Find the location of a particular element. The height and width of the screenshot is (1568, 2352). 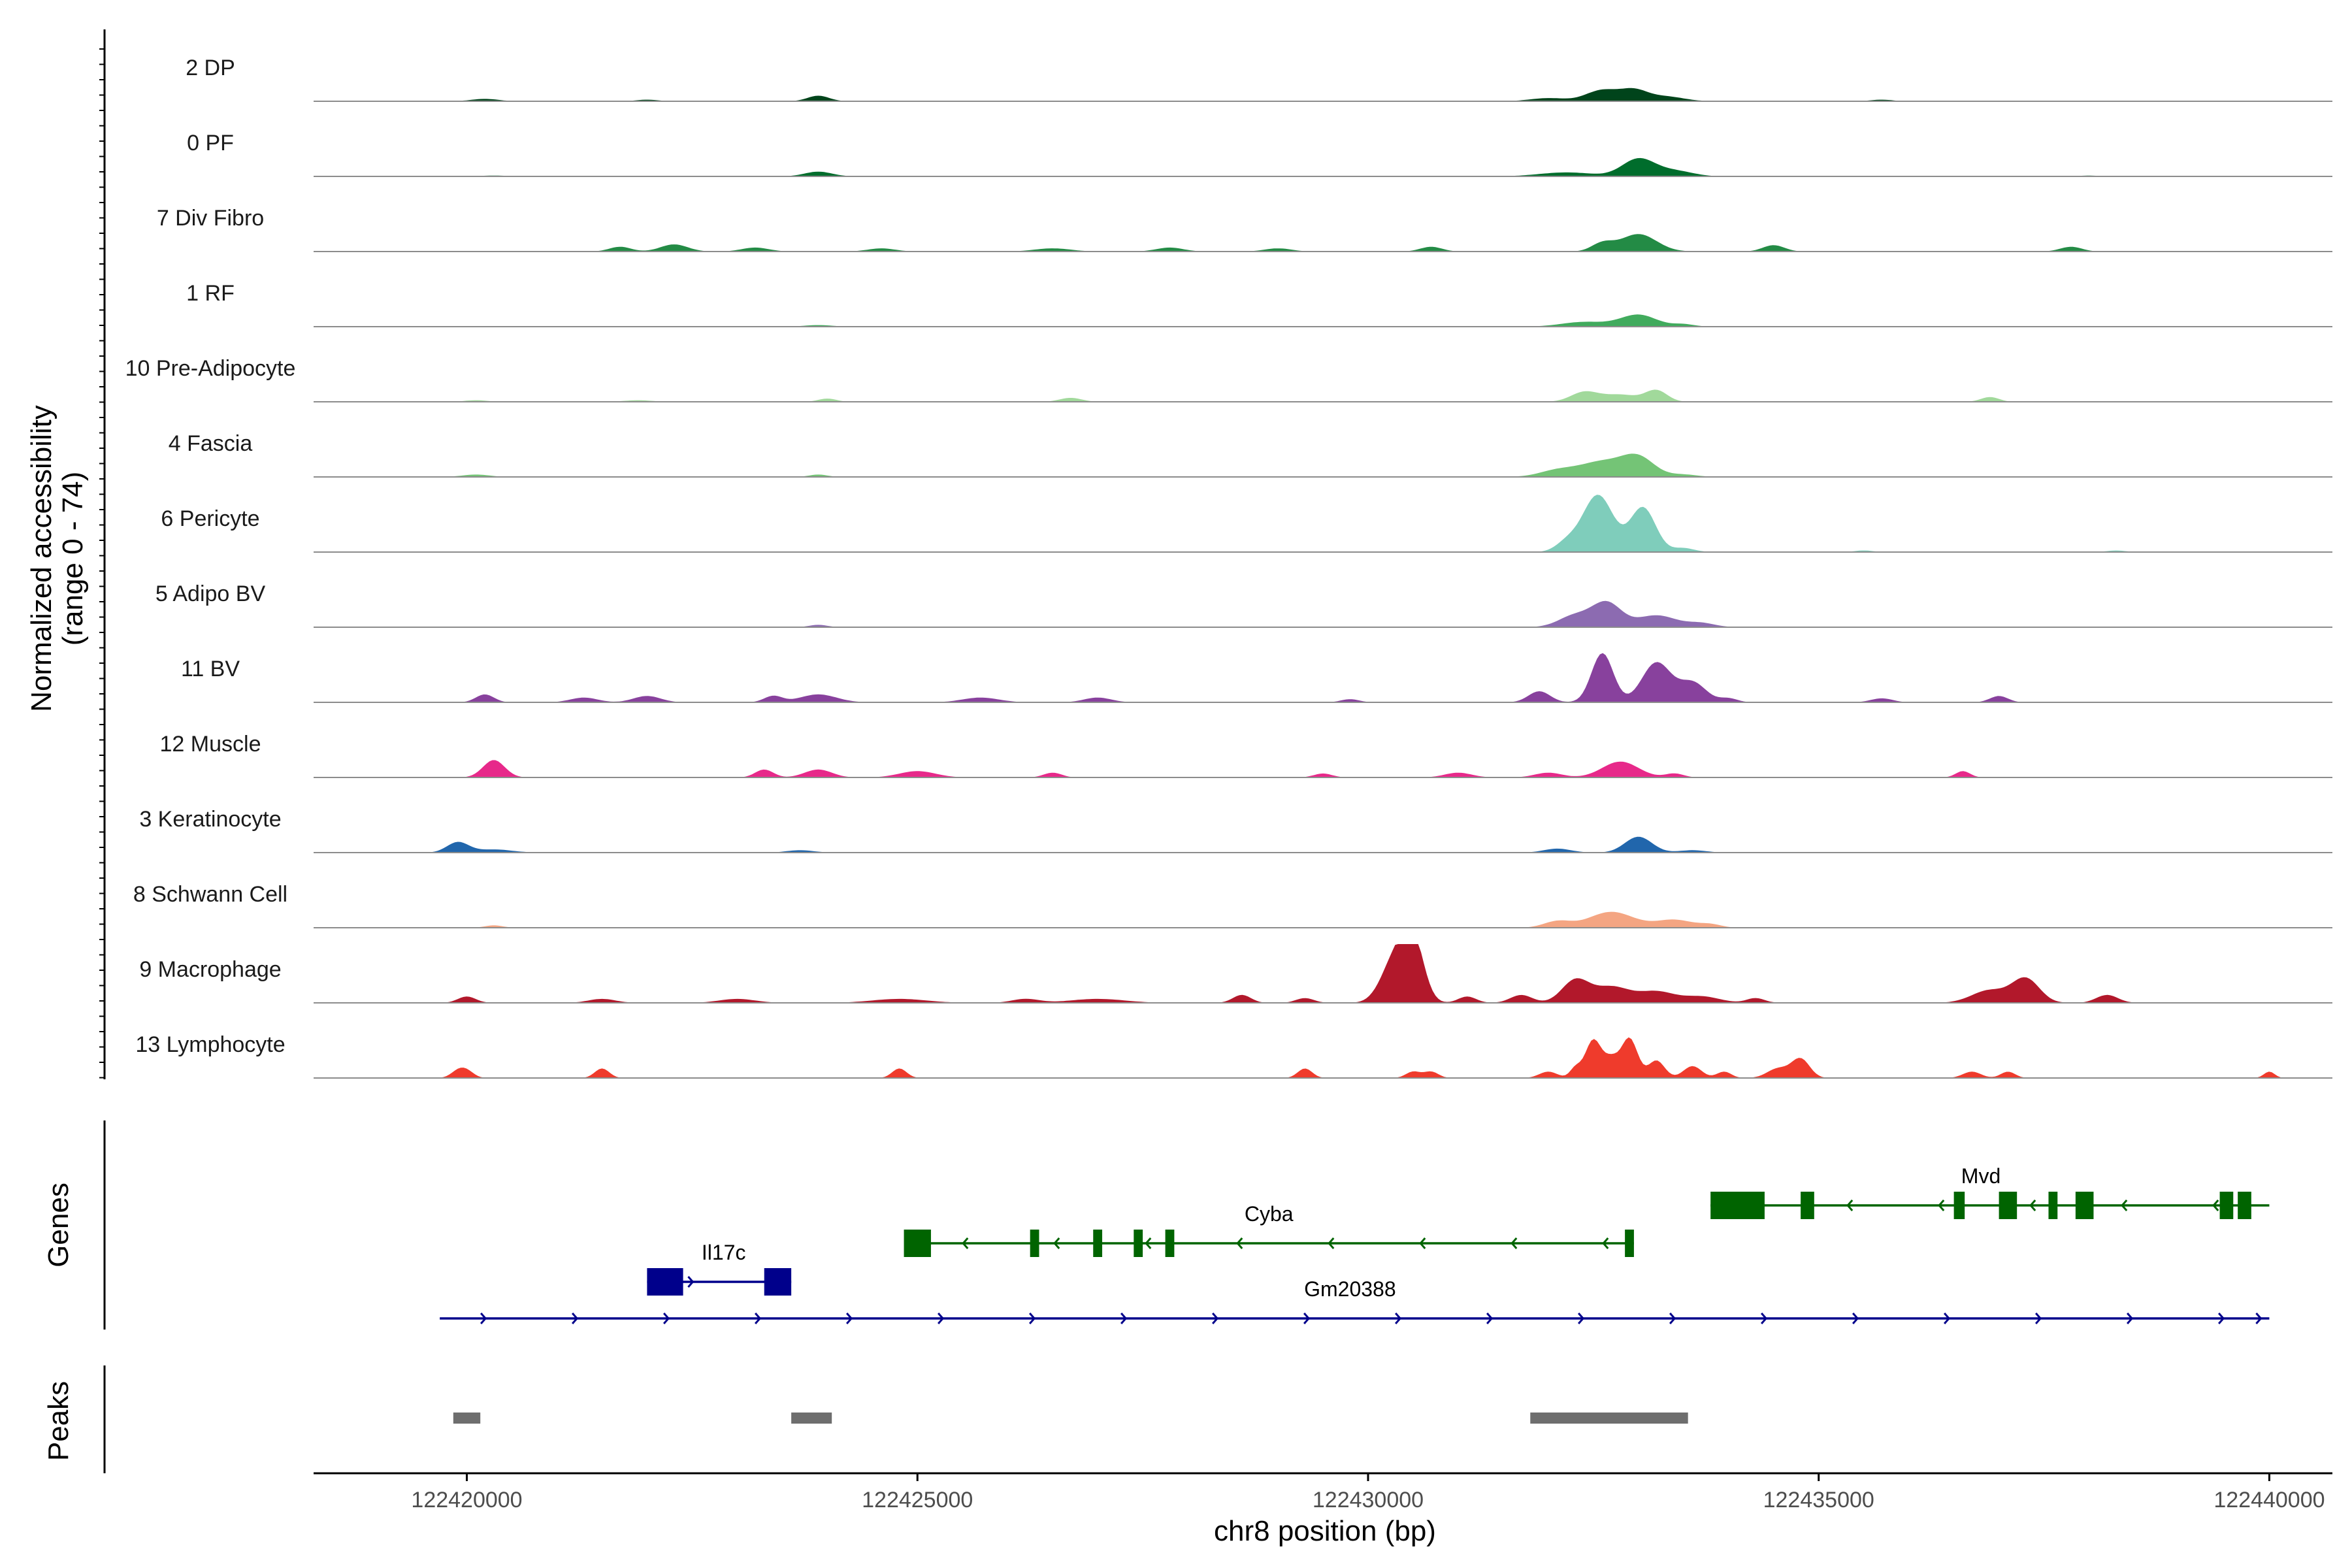

track-label: 13 Lymphocyte is located at coordinates (210, 1044).